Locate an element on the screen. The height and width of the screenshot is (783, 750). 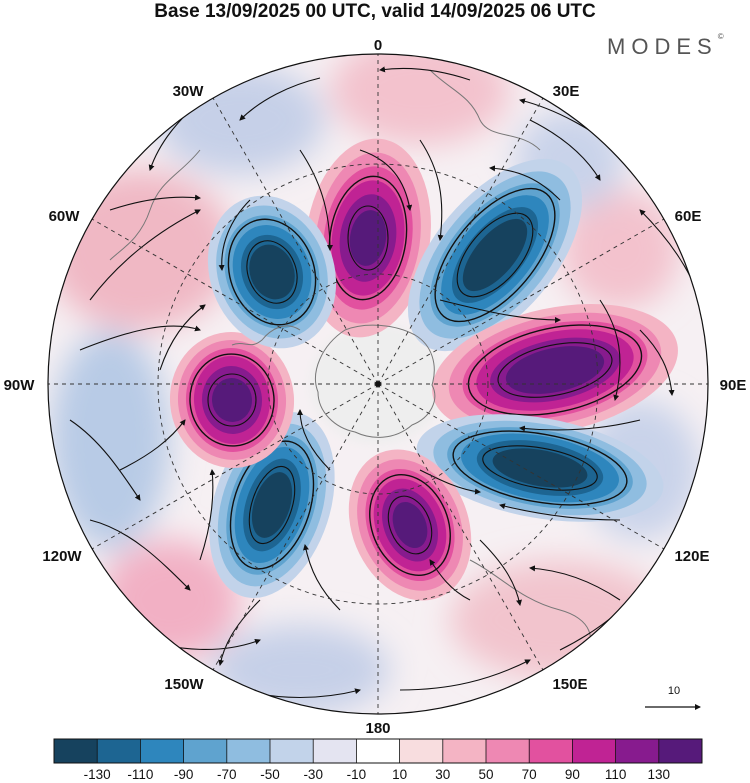
colorbar-tick-label: 110 is located at coordinates (616, 774).